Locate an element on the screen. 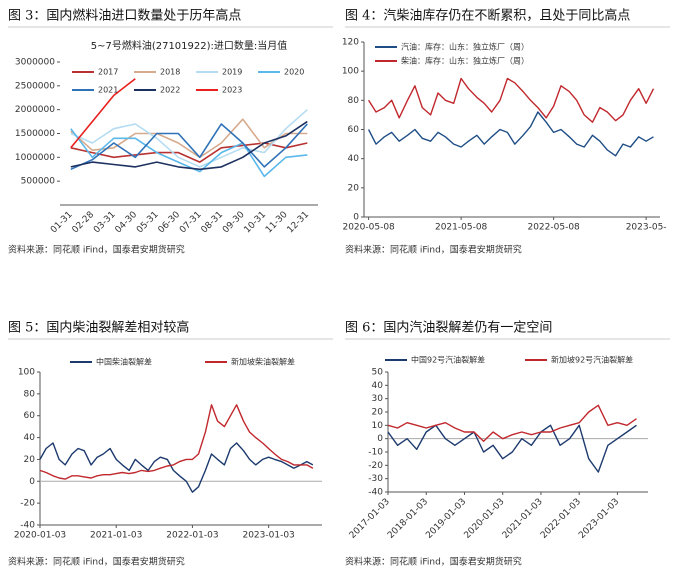  x-tick-label: 2021-05-08 is located at coordinates (461, 228).